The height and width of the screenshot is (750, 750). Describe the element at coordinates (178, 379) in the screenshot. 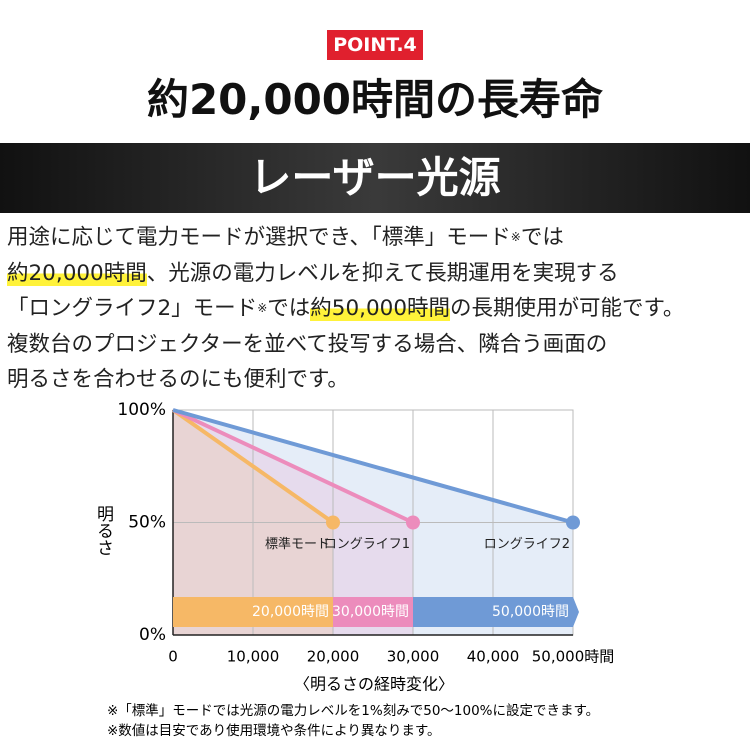

I see `text: 明るさを合わせるのにも便利です。` at that location.